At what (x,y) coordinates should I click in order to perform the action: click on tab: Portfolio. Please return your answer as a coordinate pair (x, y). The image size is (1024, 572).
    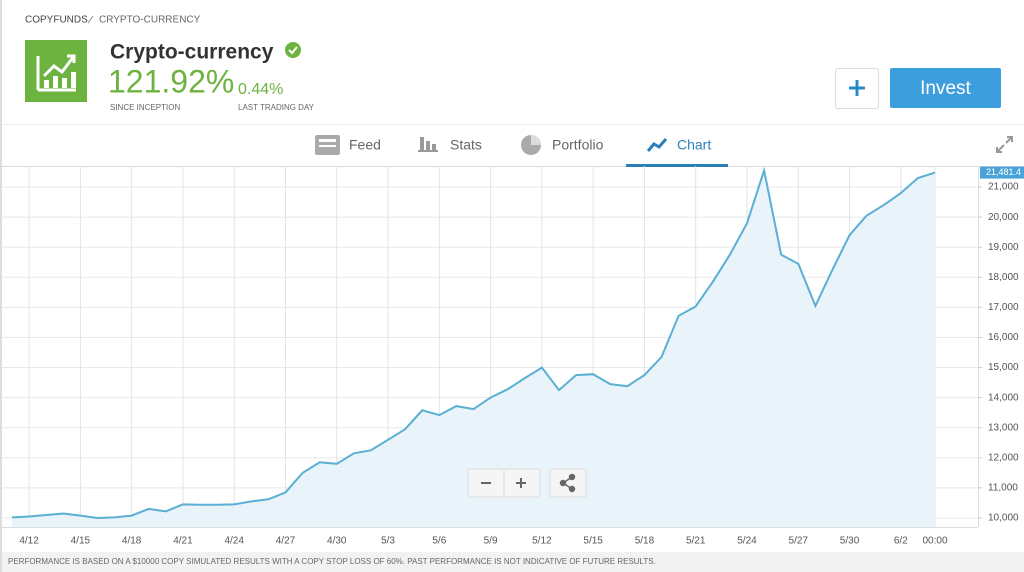
    Looking at the image, I should click on (578, 145).